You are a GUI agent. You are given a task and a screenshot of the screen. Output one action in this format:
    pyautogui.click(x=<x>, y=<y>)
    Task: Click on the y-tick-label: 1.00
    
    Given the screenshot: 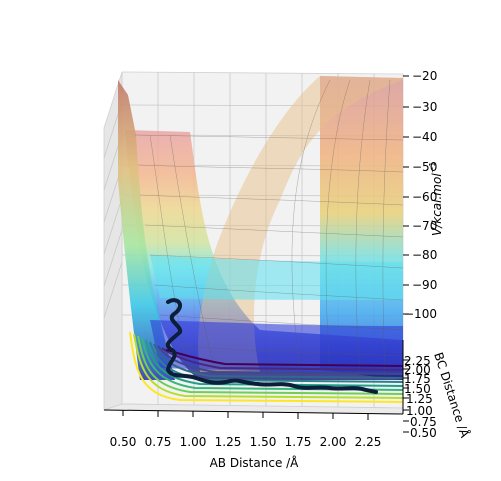 What is the action you would take?
    pyautogui.click(x=419, y=411)
    